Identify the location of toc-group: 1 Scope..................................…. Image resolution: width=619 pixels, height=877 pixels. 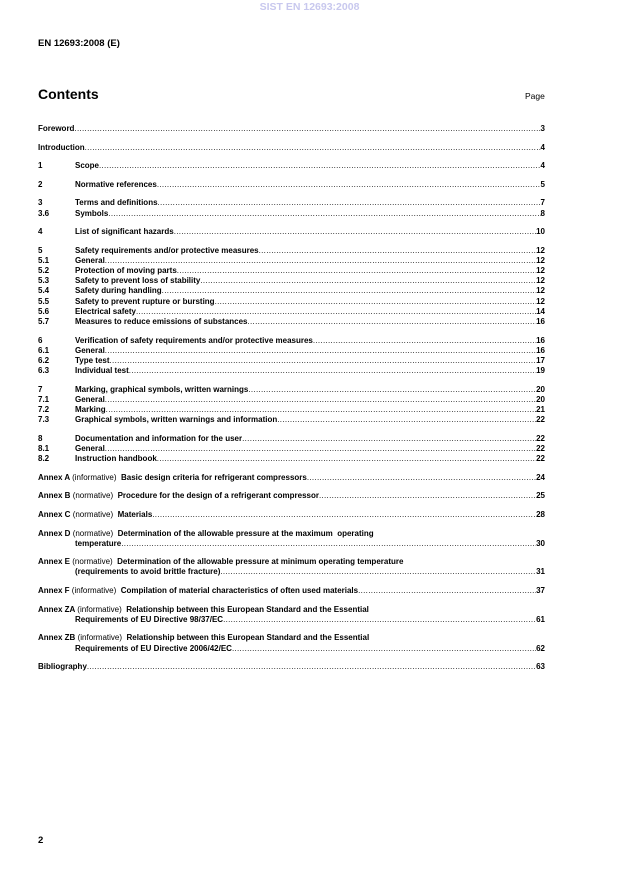
(291, 166).